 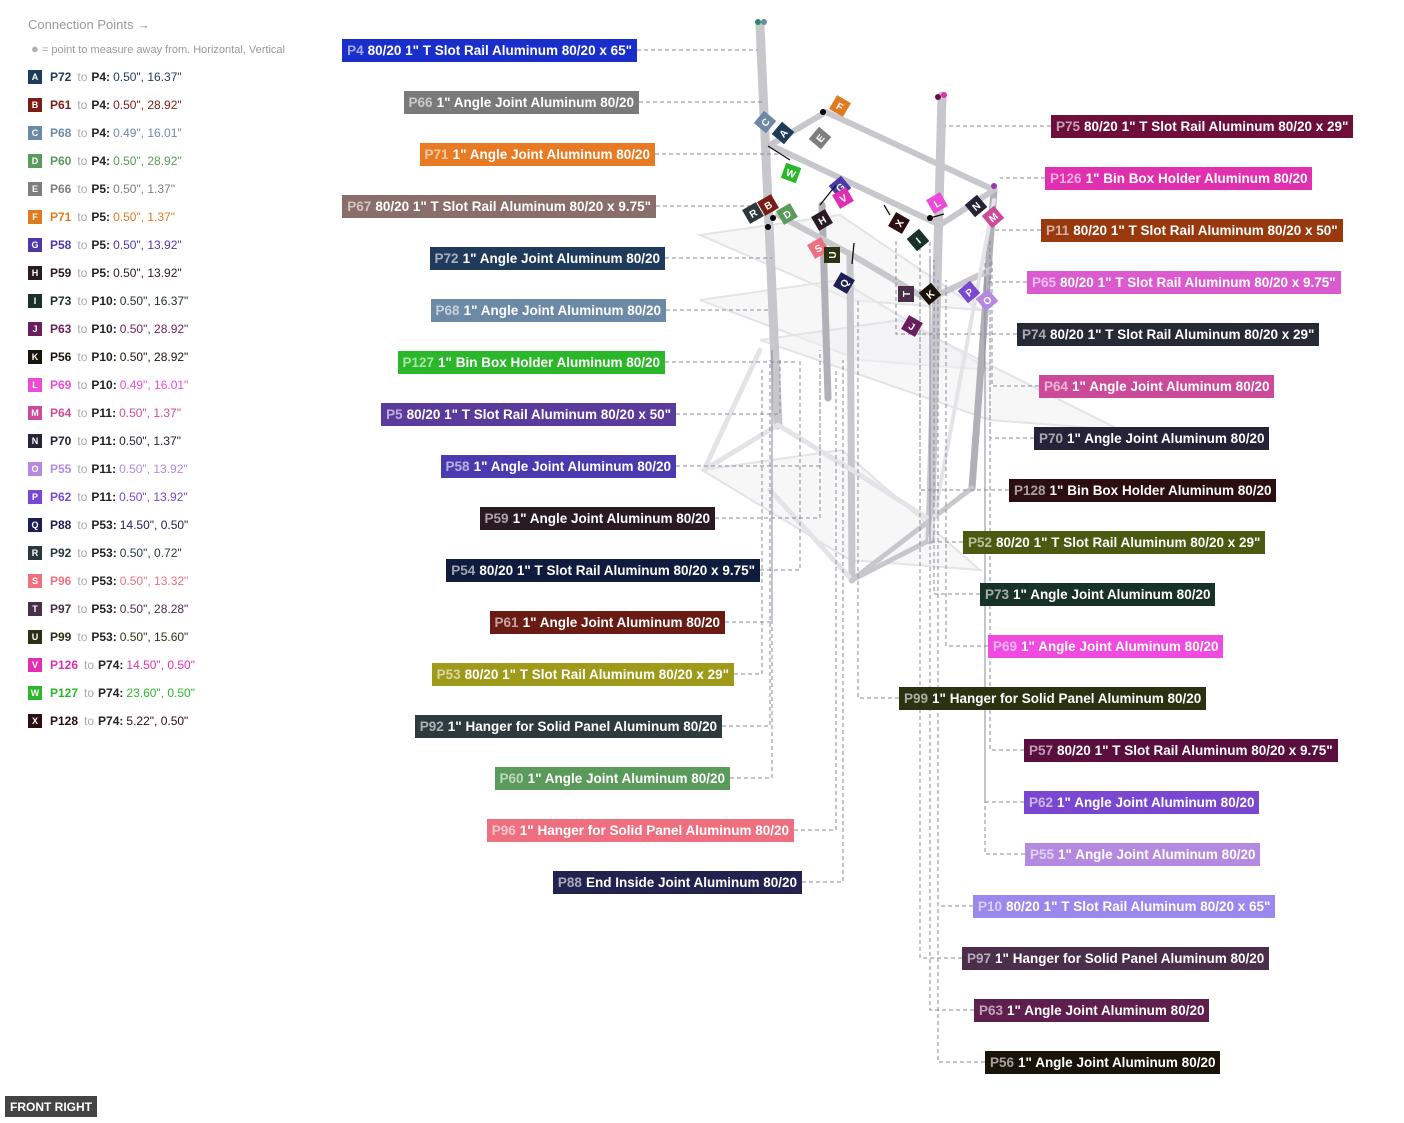 What do you see at coordinates (1092, 1010) in the screenshot?
I see `part-label-p63: P63 1" Angle Joint Aluminum 80/20` at bounding box center [1092, 1010].